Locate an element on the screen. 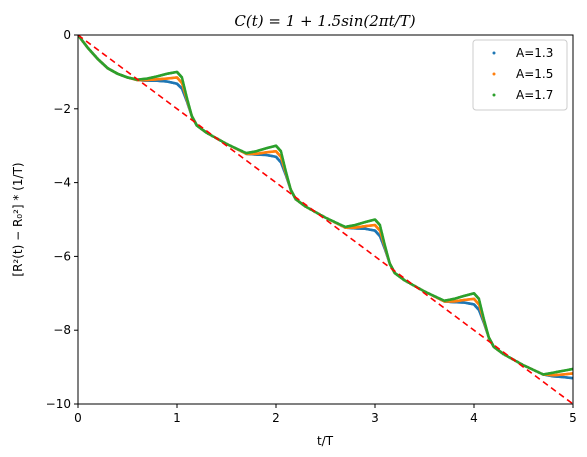 This screenshot has width=587, height=457. x-axis-label: t/T is located at coordinates (325, 441).